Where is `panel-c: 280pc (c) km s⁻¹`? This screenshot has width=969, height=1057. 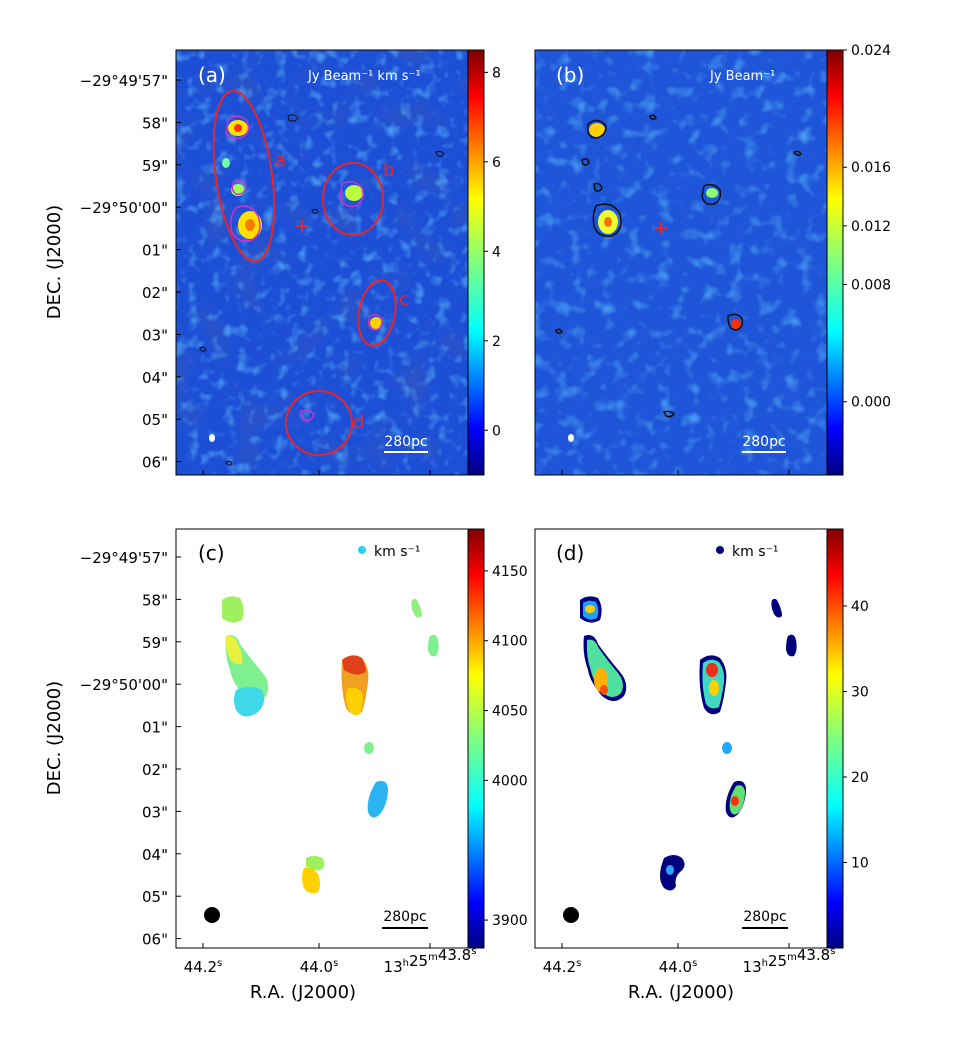 panel-c: 280pc (c) km s⁻¹ is located at coordinates (322, 738).